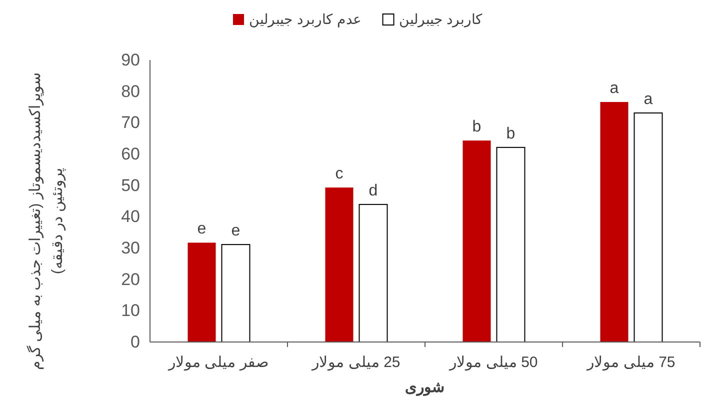 The width and height of the screenshot is (701, 403). What do you see at coordinates (130, 154) in the screenshot?
I see `y-tick-label: 60` at bounding box center [130, 154].